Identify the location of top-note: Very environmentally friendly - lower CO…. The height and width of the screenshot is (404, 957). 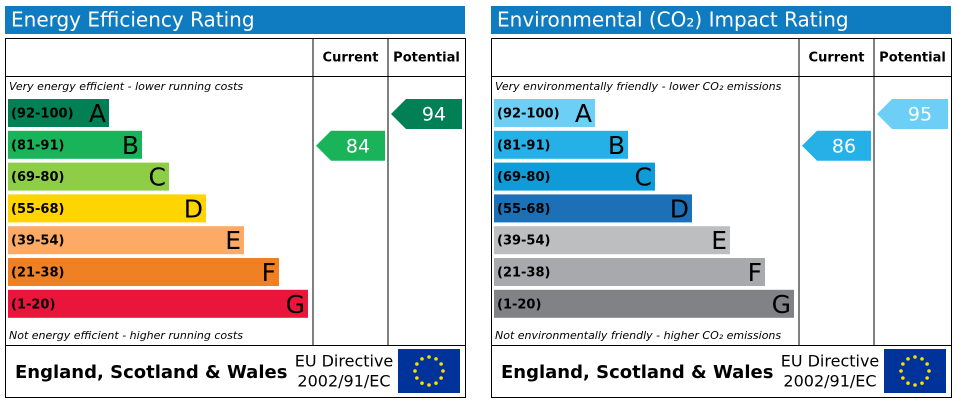
(638, 86).